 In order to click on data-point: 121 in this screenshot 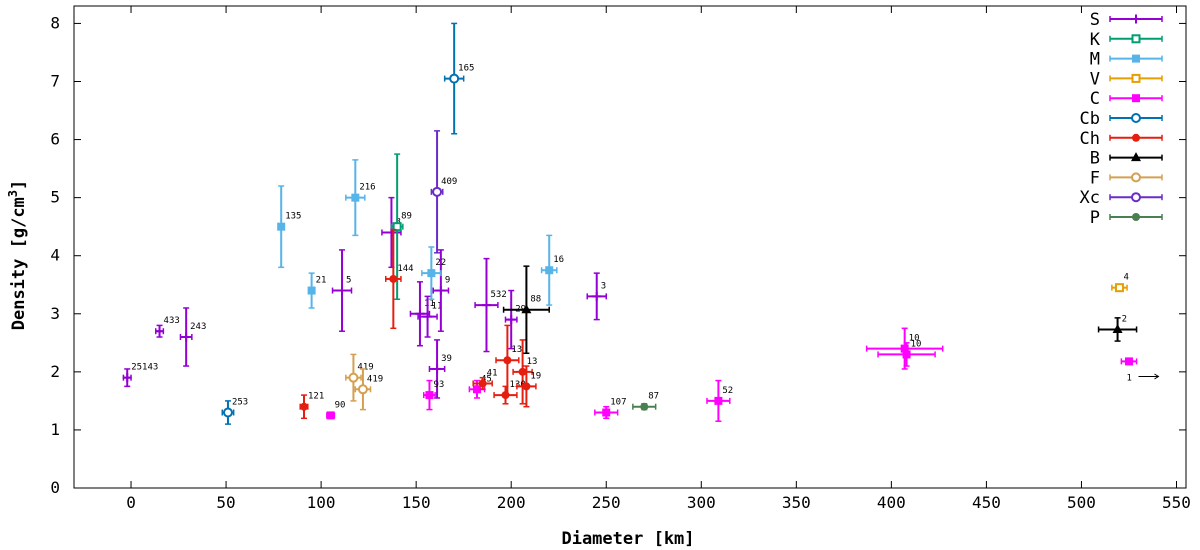, I will do `click(311, 406)`.